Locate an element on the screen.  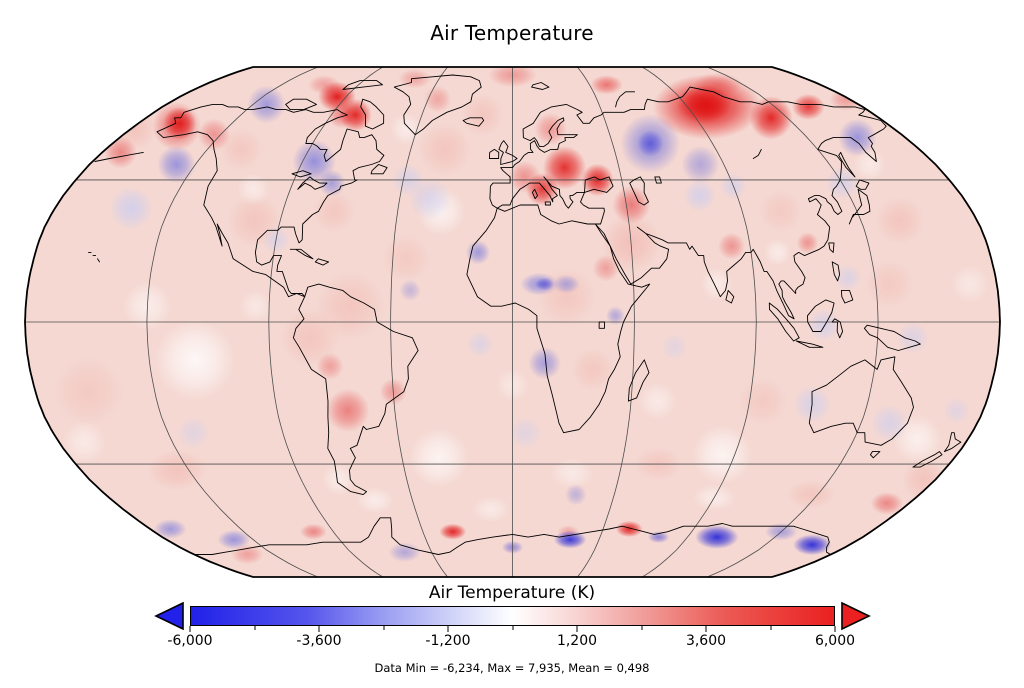
colorbar-label: Air Temperature (K) is located at coordinates (512, 593).